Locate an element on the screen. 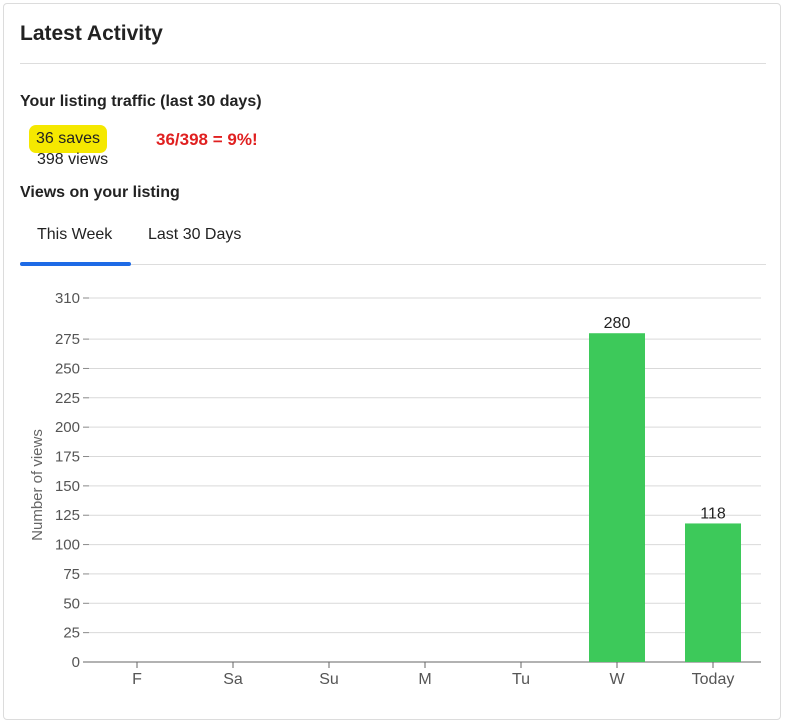  x-tick-label: W is located at coordinates (617, 679).